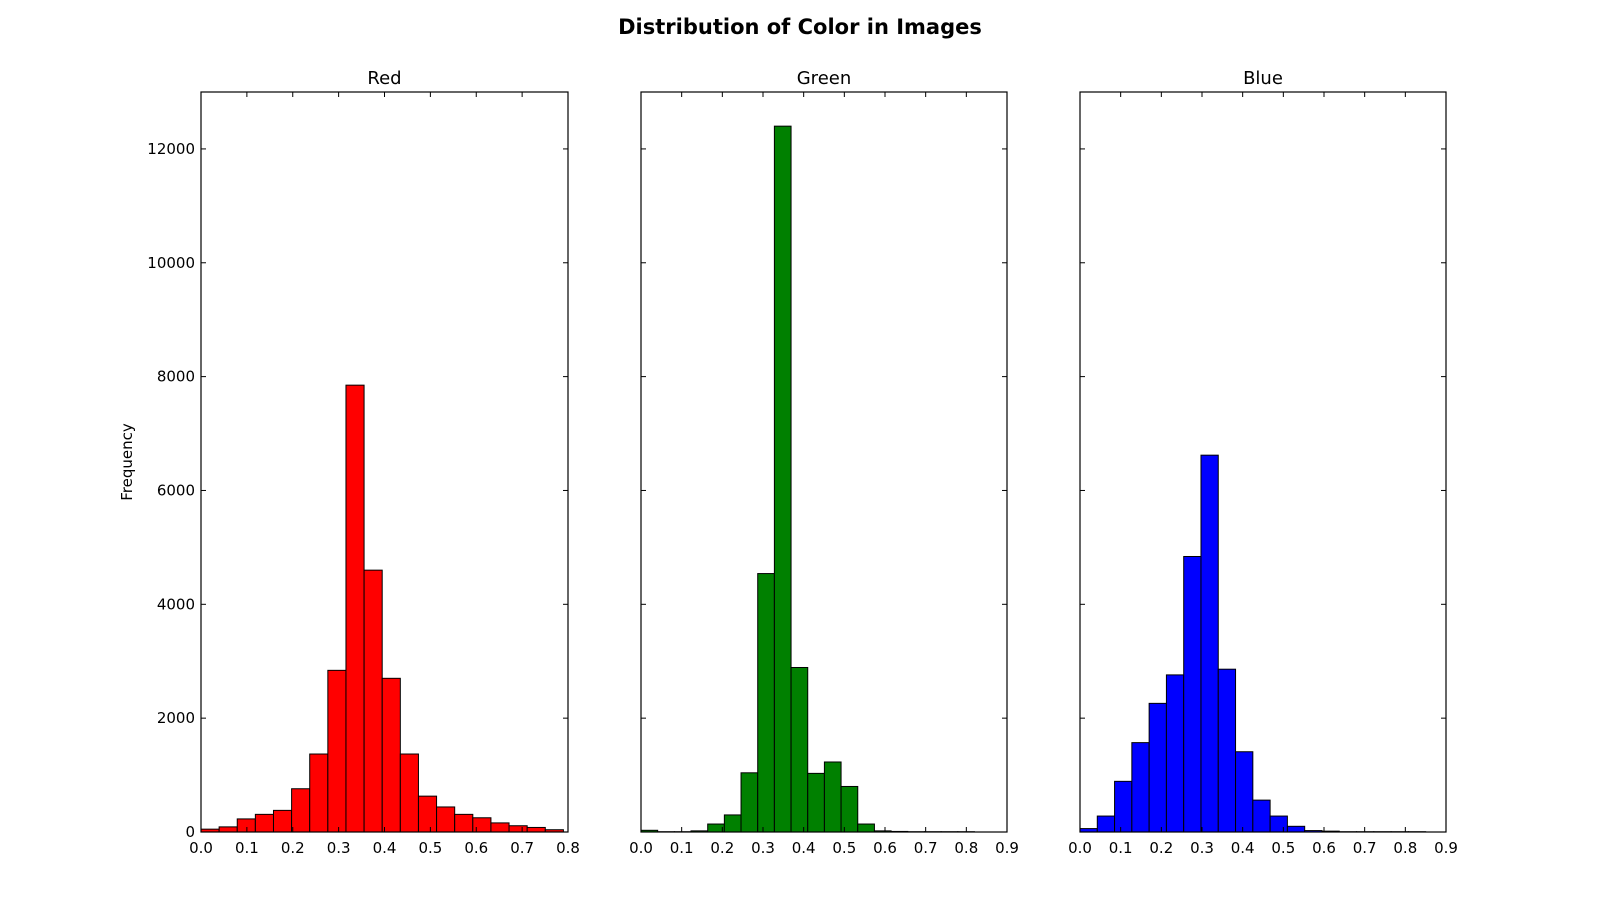 Image resolution: width=1600 pixels, height=919 pixels. What do you see at coordinates (176, 490) in the screenshot?
I see `y-tick-label: 6000` at bounding box center [176, 490].